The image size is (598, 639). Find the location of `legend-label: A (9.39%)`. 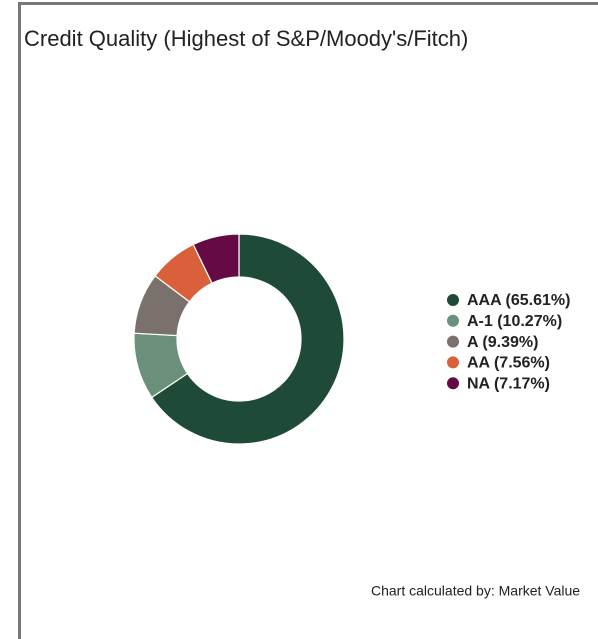

legend-label: A (9.39%) is located at coordinates (502, 342).